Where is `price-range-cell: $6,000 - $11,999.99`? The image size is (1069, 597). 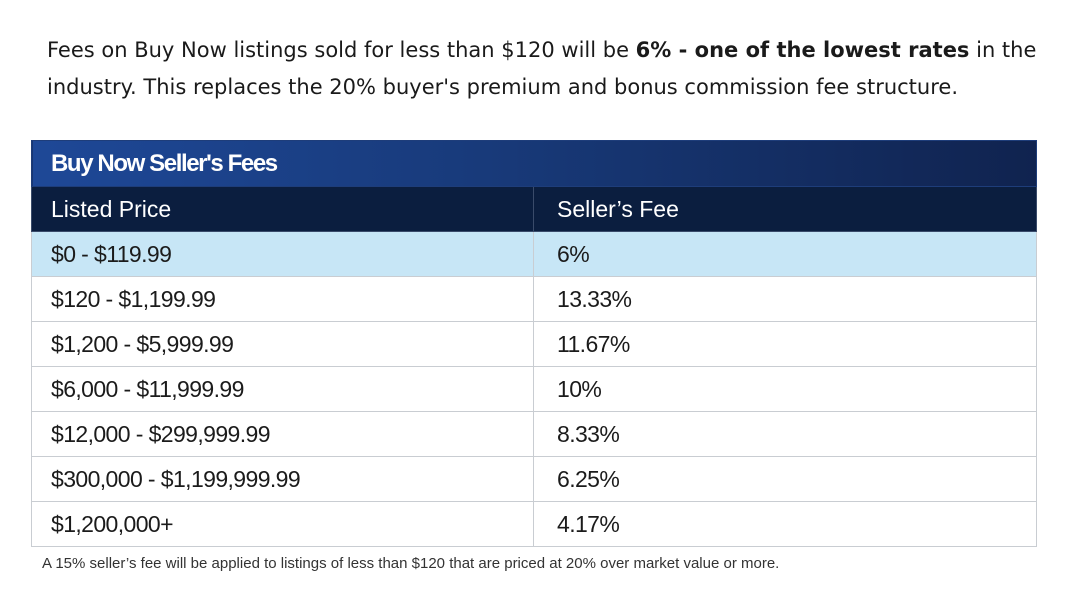
price-range-cell: $6,000 - $11,999.99 is located at coordinates (282, 389).